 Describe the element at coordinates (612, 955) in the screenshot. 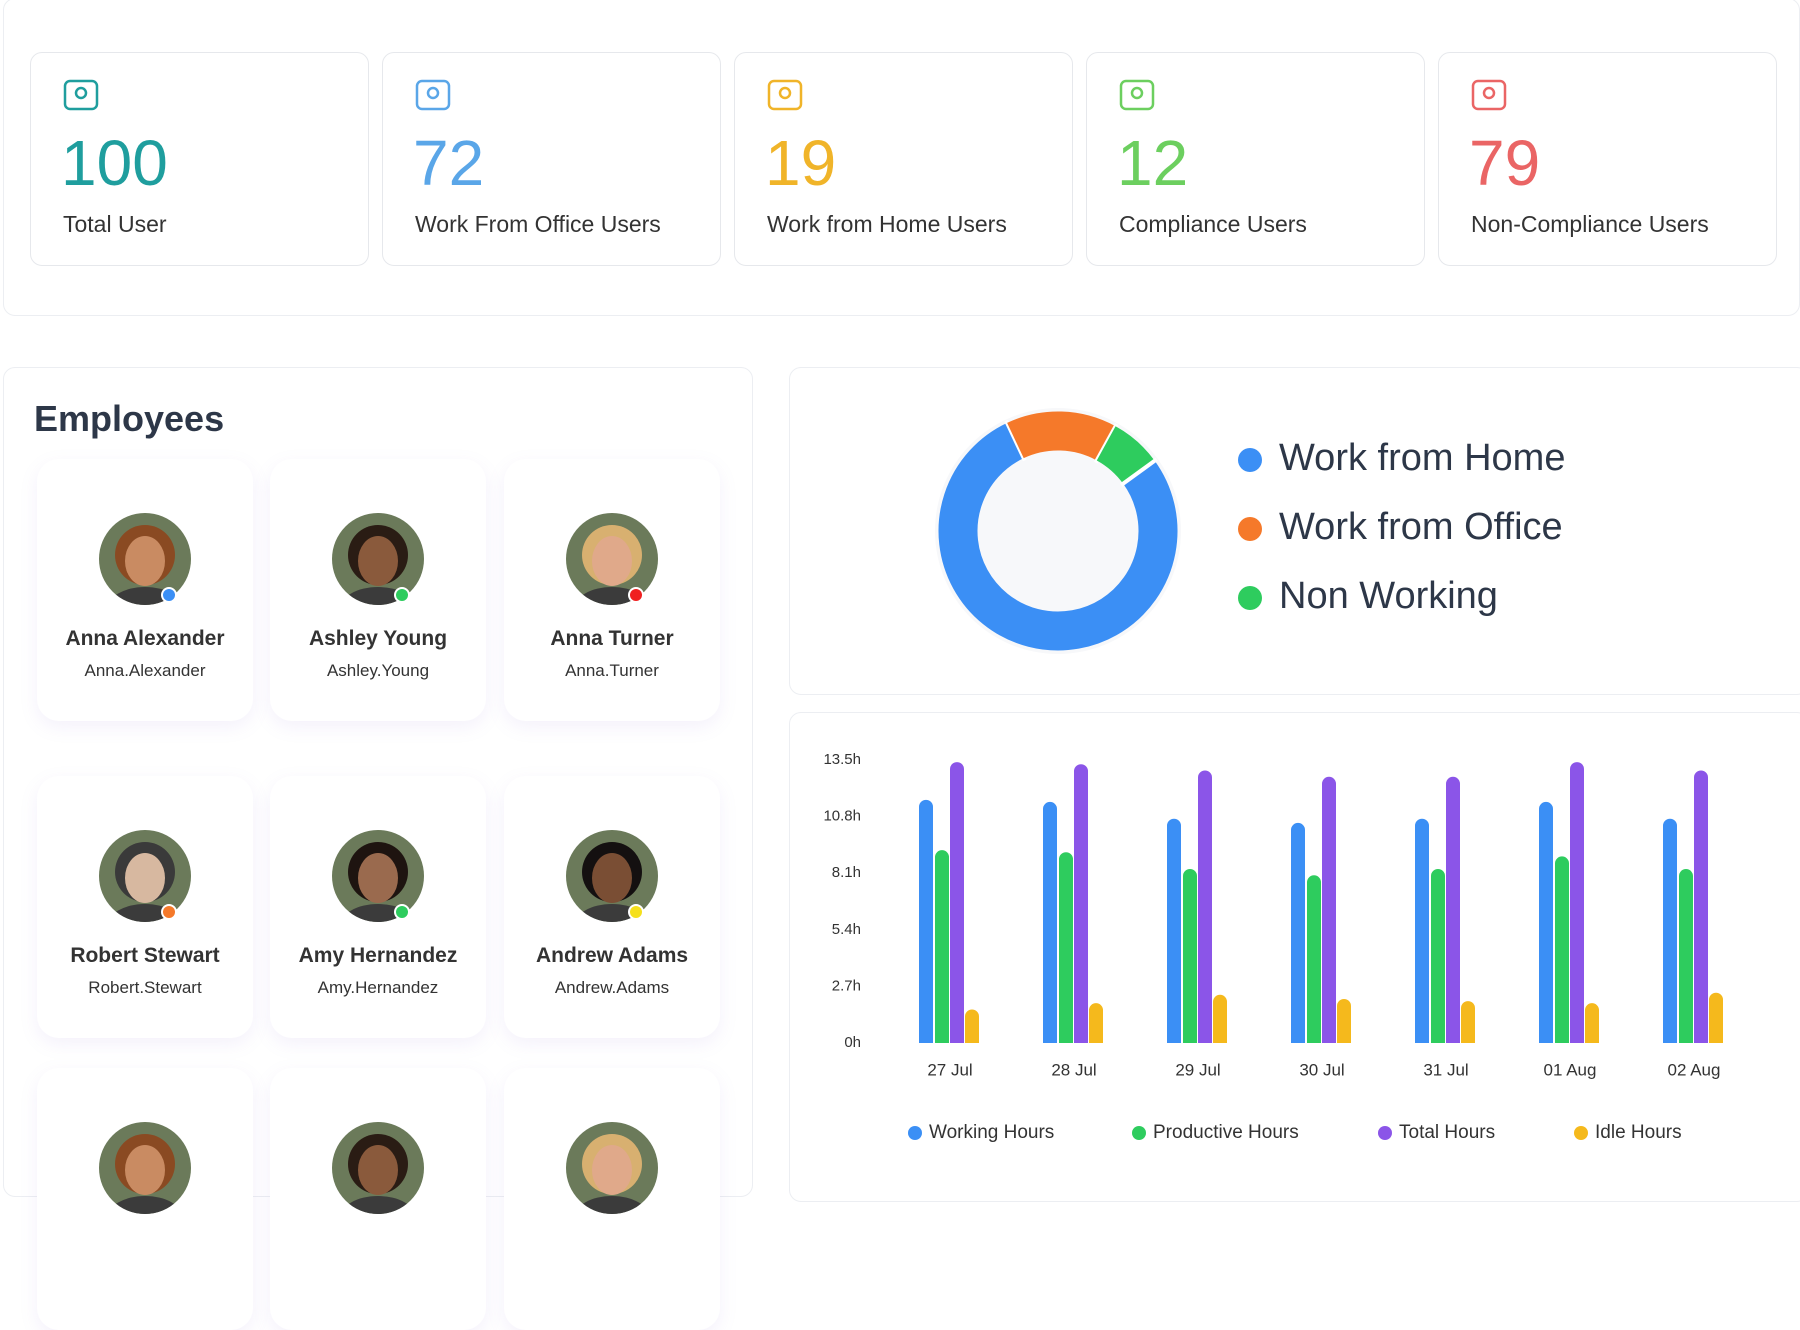

I see `employee-name: Andrew Adams` at that location.